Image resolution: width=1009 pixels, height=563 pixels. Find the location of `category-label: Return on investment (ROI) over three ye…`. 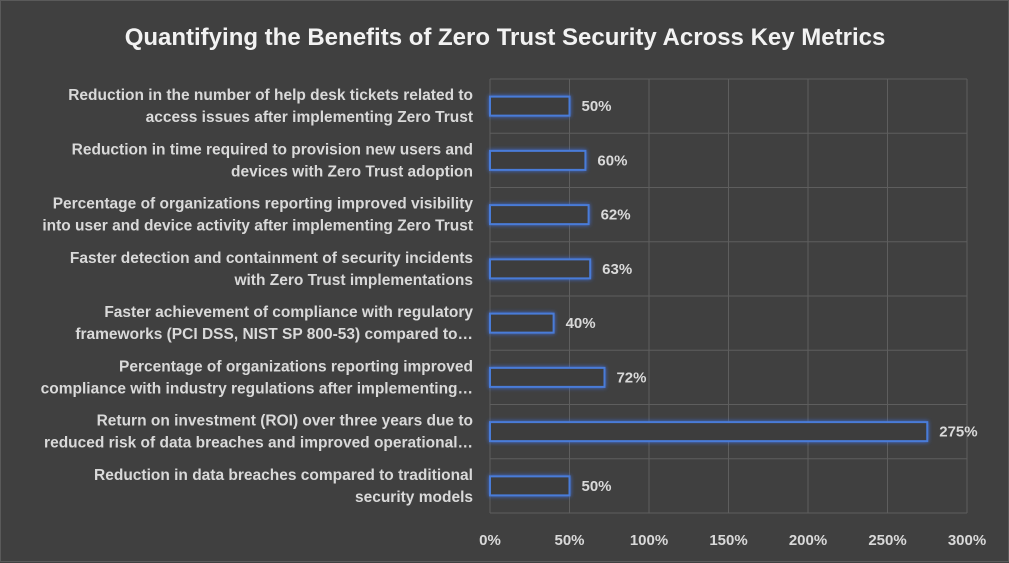

category-label: Return on investment (ROI) over three ye… is located at coordinates (285, 421).